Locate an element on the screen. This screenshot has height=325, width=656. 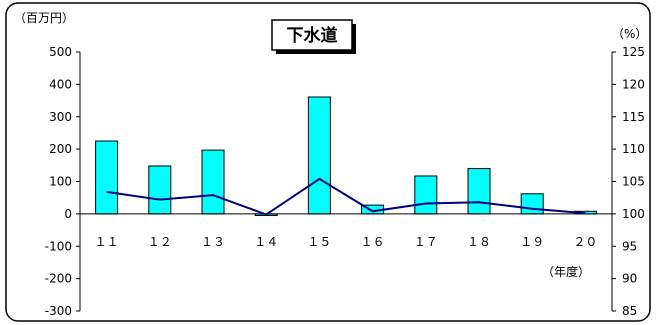
title-box: 下水道 is located at coordinates (313, 36).